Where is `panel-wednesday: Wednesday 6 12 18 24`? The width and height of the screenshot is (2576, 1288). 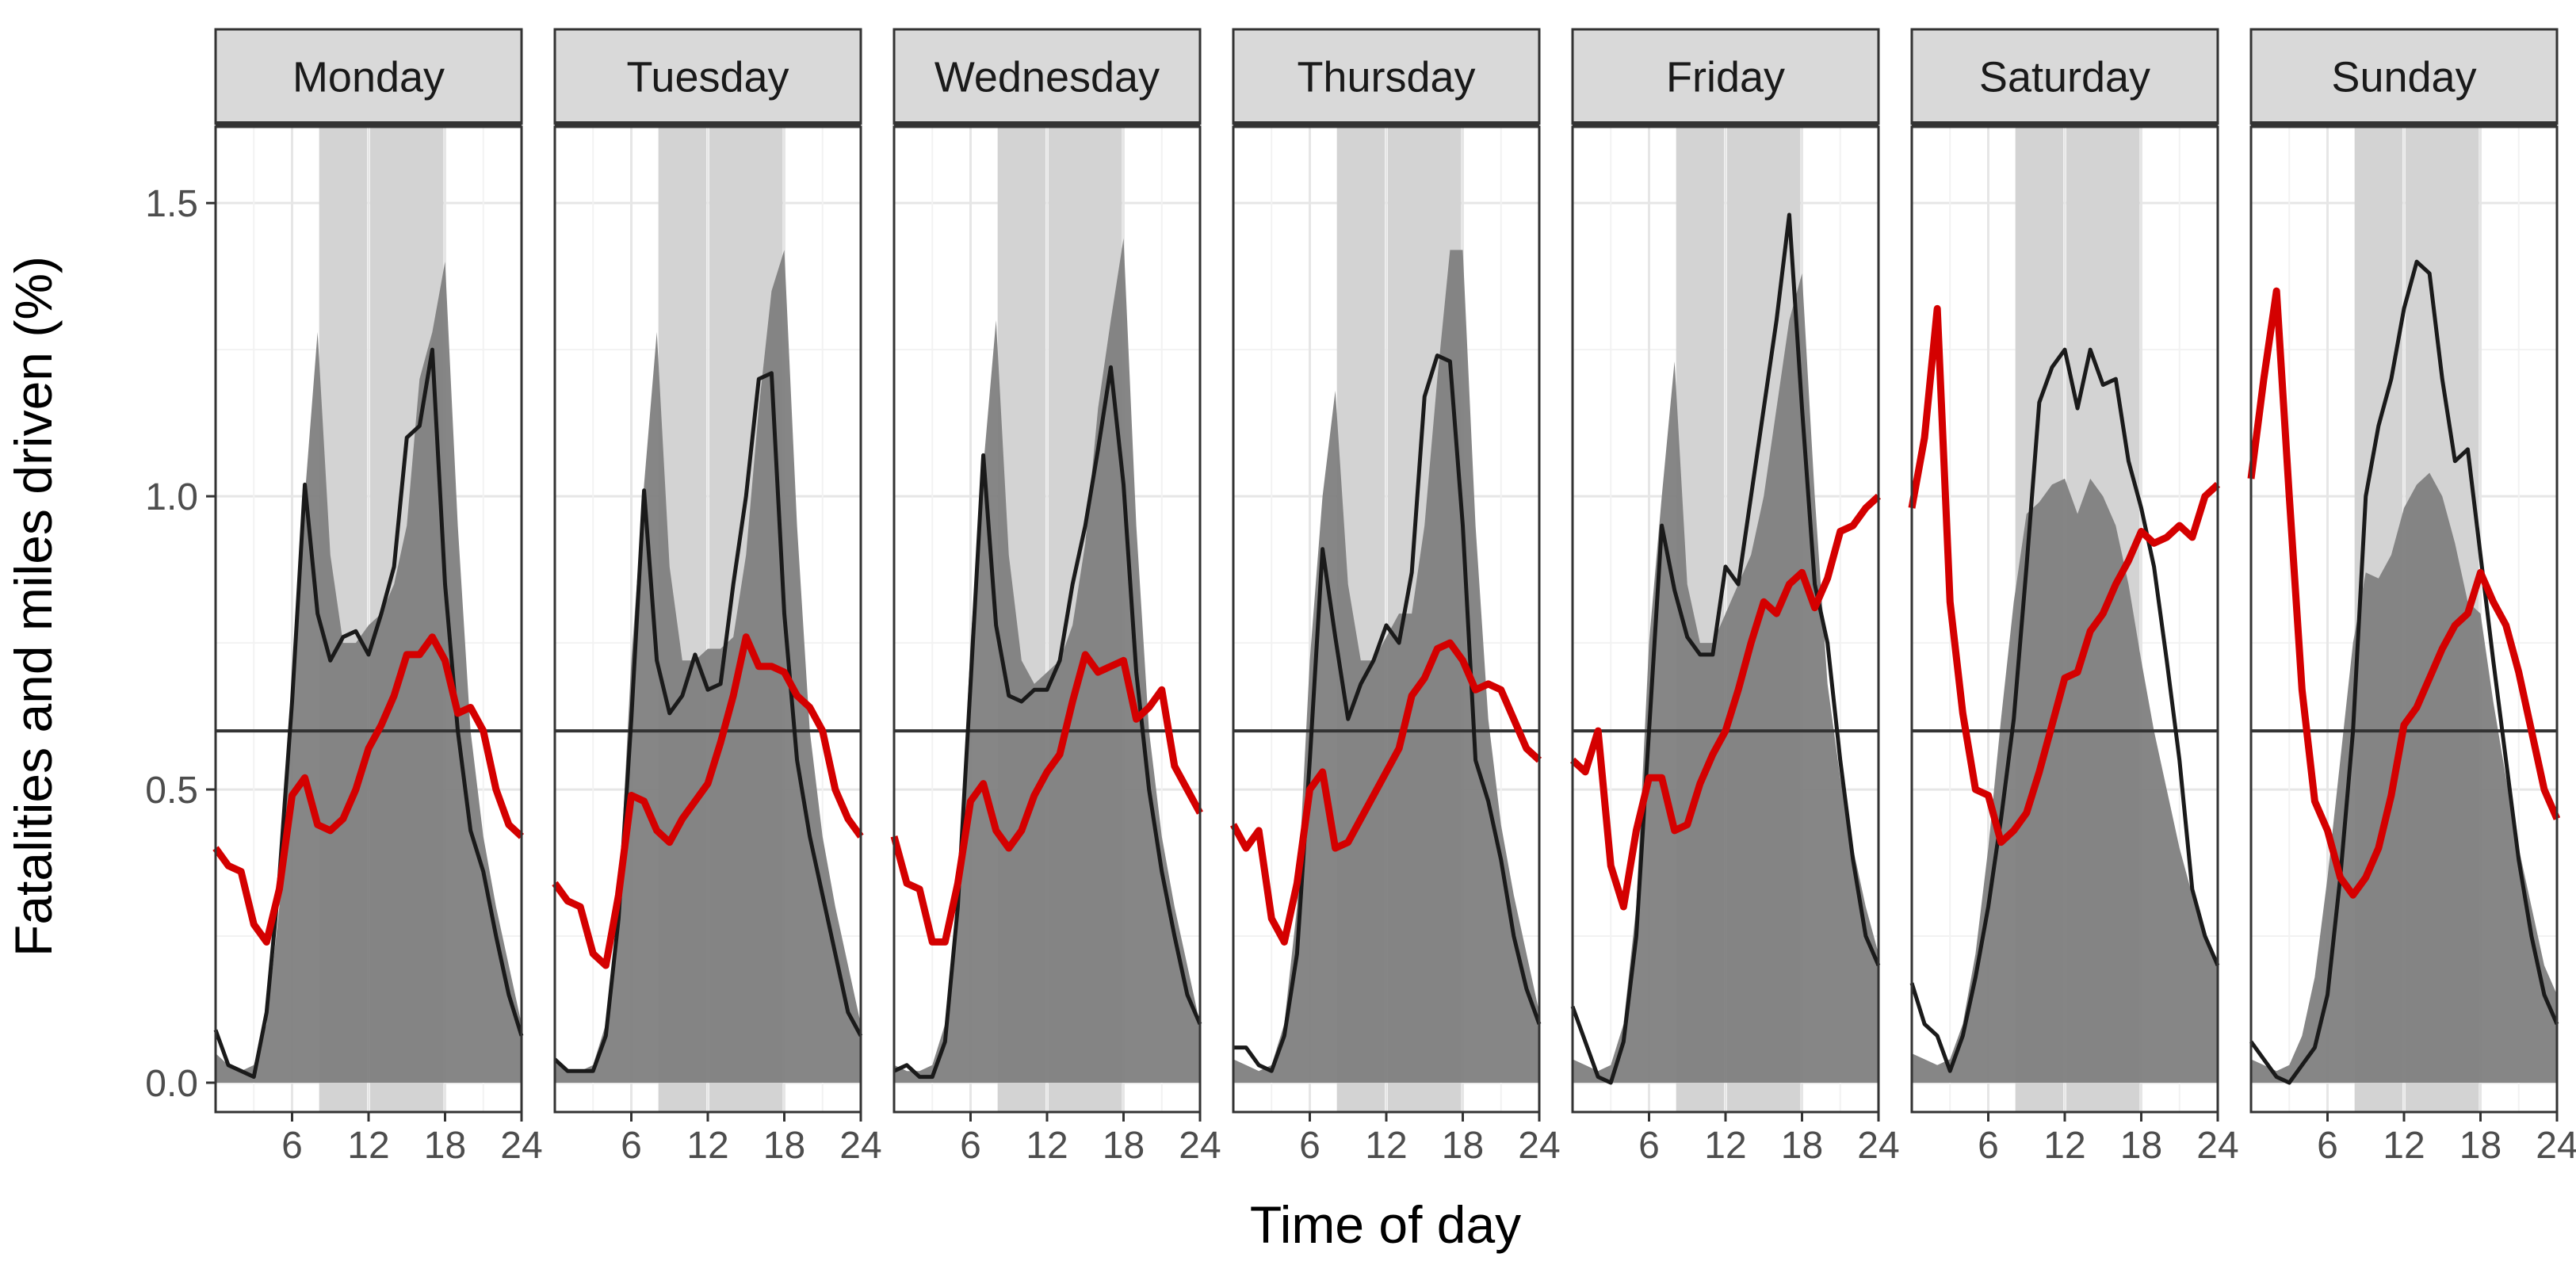
panel-wednesday: Wednesday 6 12 18 24 is located at coordinates (1055, 597).